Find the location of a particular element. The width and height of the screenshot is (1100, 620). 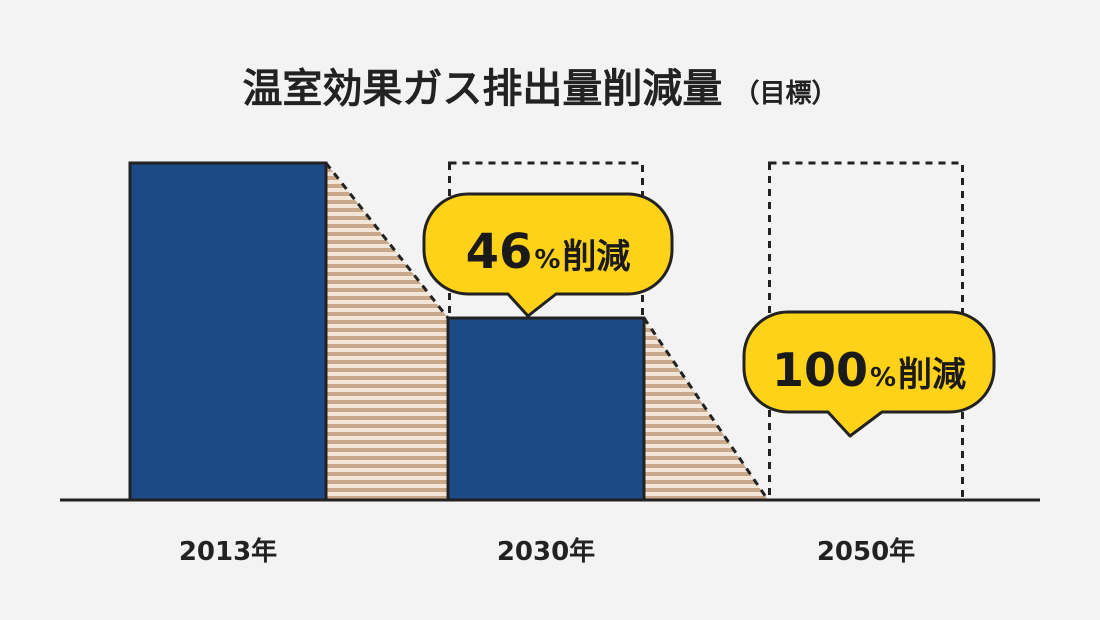

chart-title: 温室効果ガス排出量削減量 （目標） is located at coordinates (539, 89).